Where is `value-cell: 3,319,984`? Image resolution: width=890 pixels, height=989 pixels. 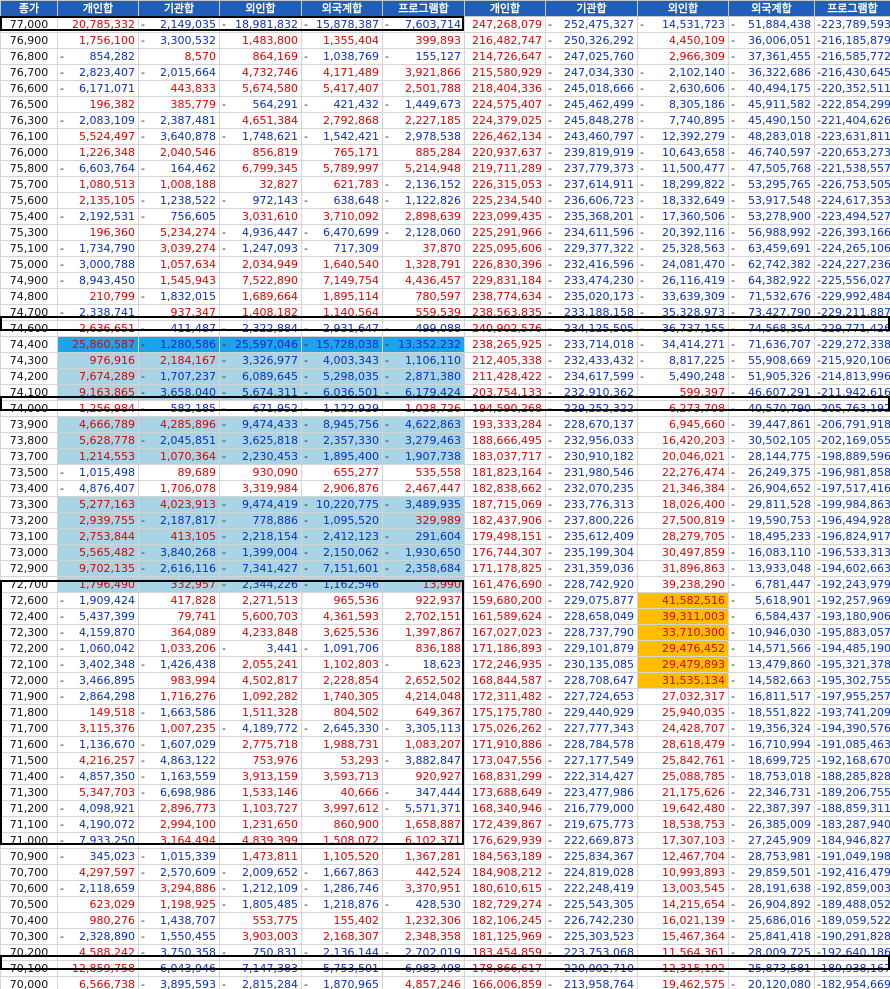 value-cell: 3,319,984 is located at coordinates (260, 488).